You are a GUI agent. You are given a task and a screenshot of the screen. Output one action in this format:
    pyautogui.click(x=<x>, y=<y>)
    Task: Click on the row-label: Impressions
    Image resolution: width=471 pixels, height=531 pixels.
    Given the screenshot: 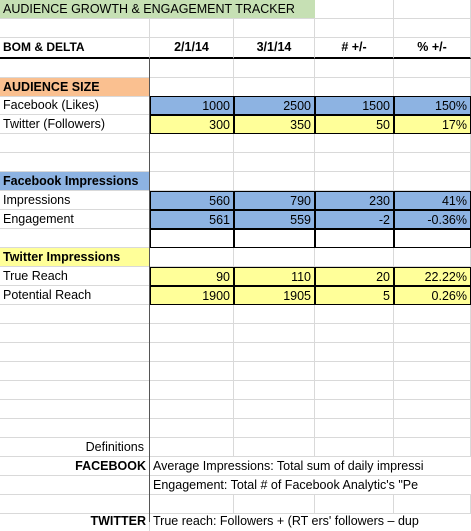 What is the action you would take?
    pyautogui.click(x=75, y=200)
    